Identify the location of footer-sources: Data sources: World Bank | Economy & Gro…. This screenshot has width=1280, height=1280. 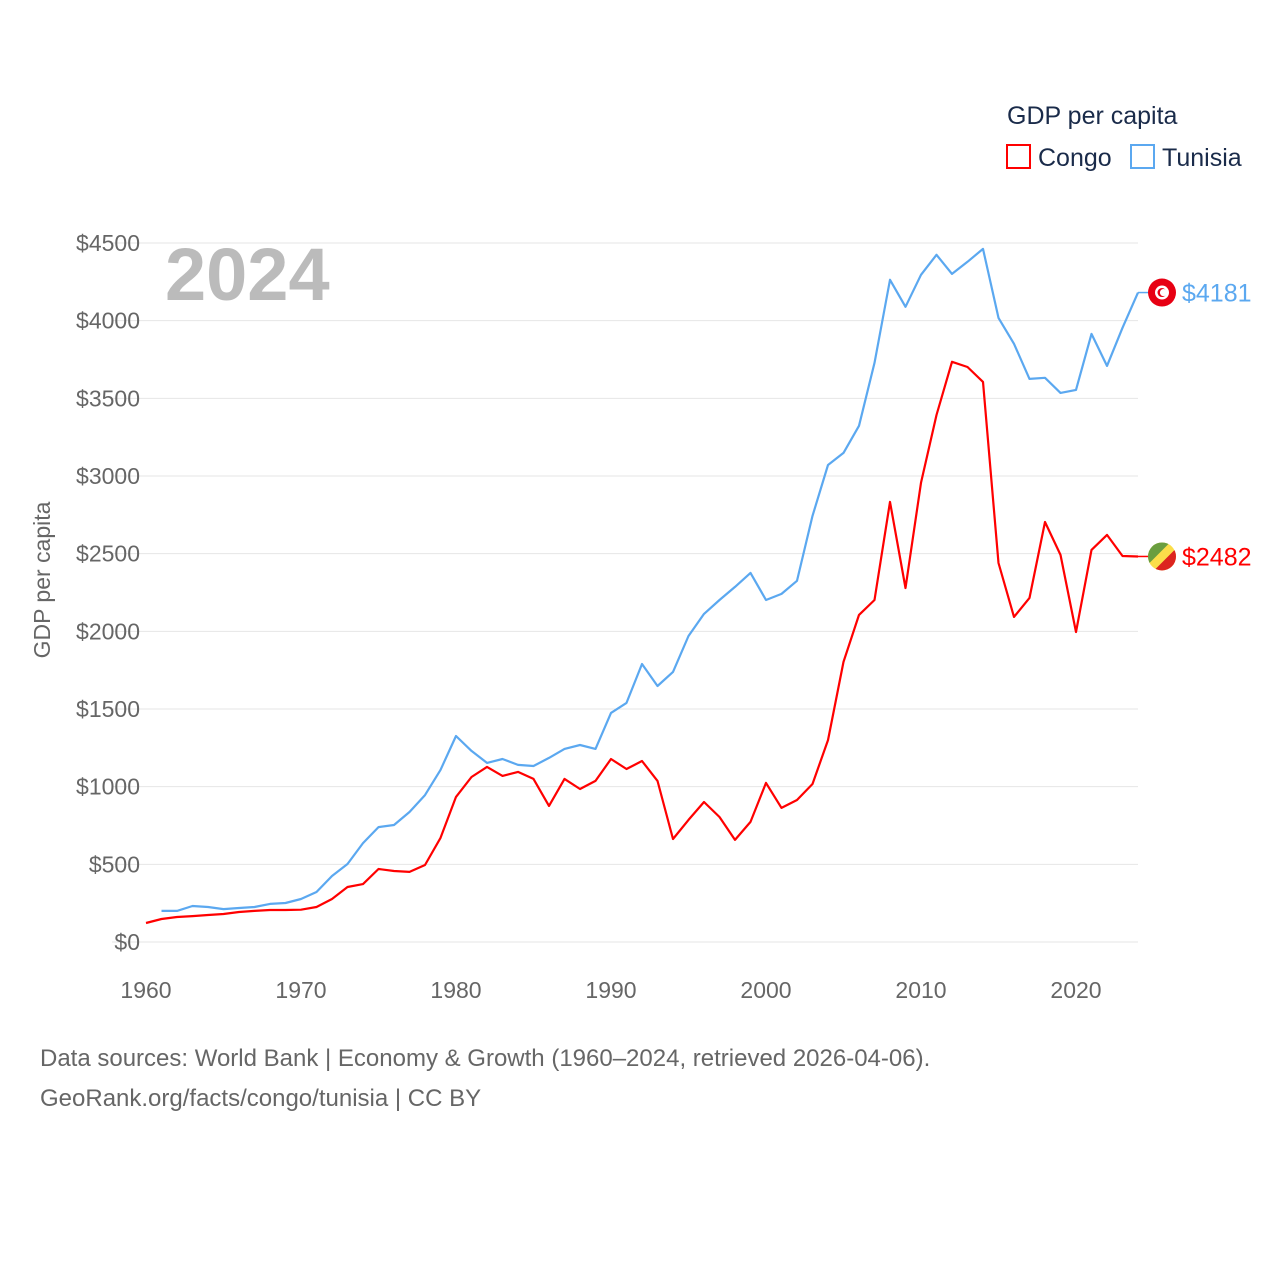
(485, 1058).